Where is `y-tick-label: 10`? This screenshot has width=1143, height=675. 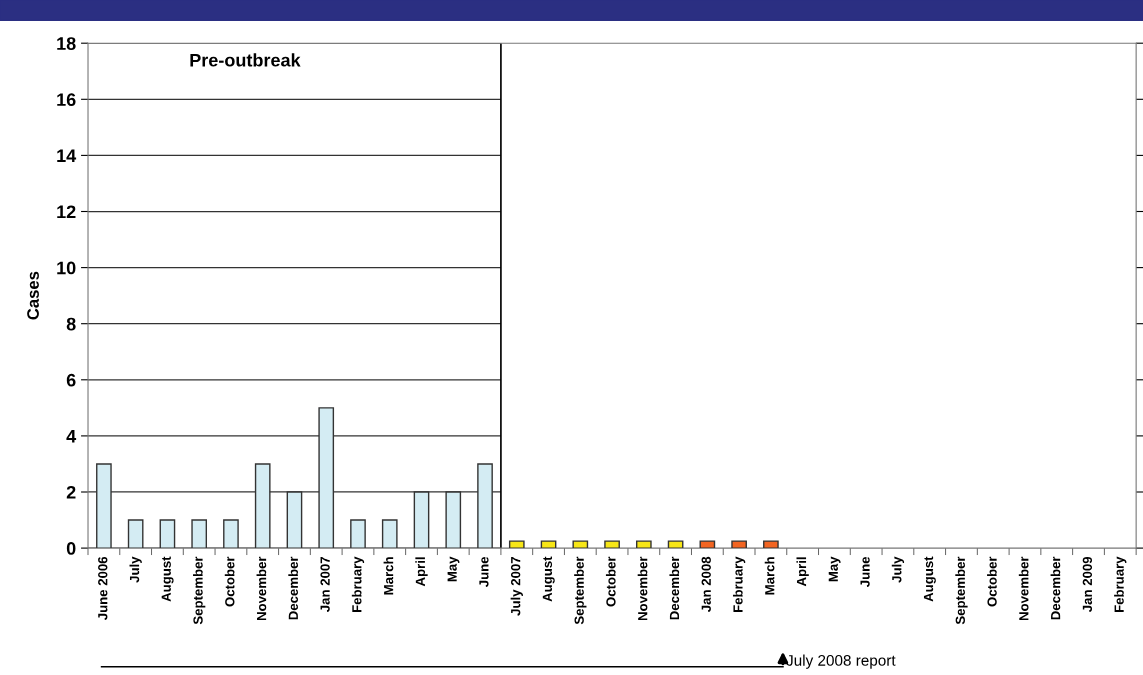
y-tick-label: 10 is located at coordinates (66, 268).